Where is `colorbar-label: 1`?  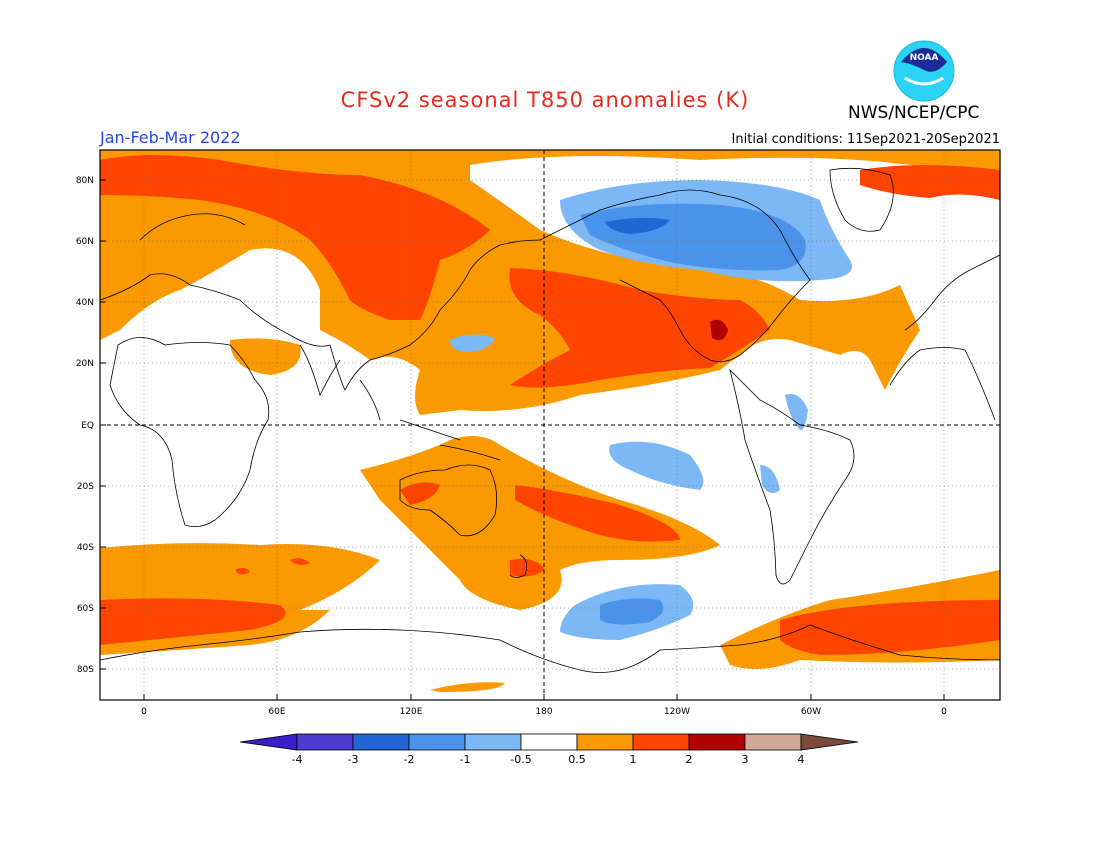
colorbar-label: 1 is located at coordinates (633, 759).